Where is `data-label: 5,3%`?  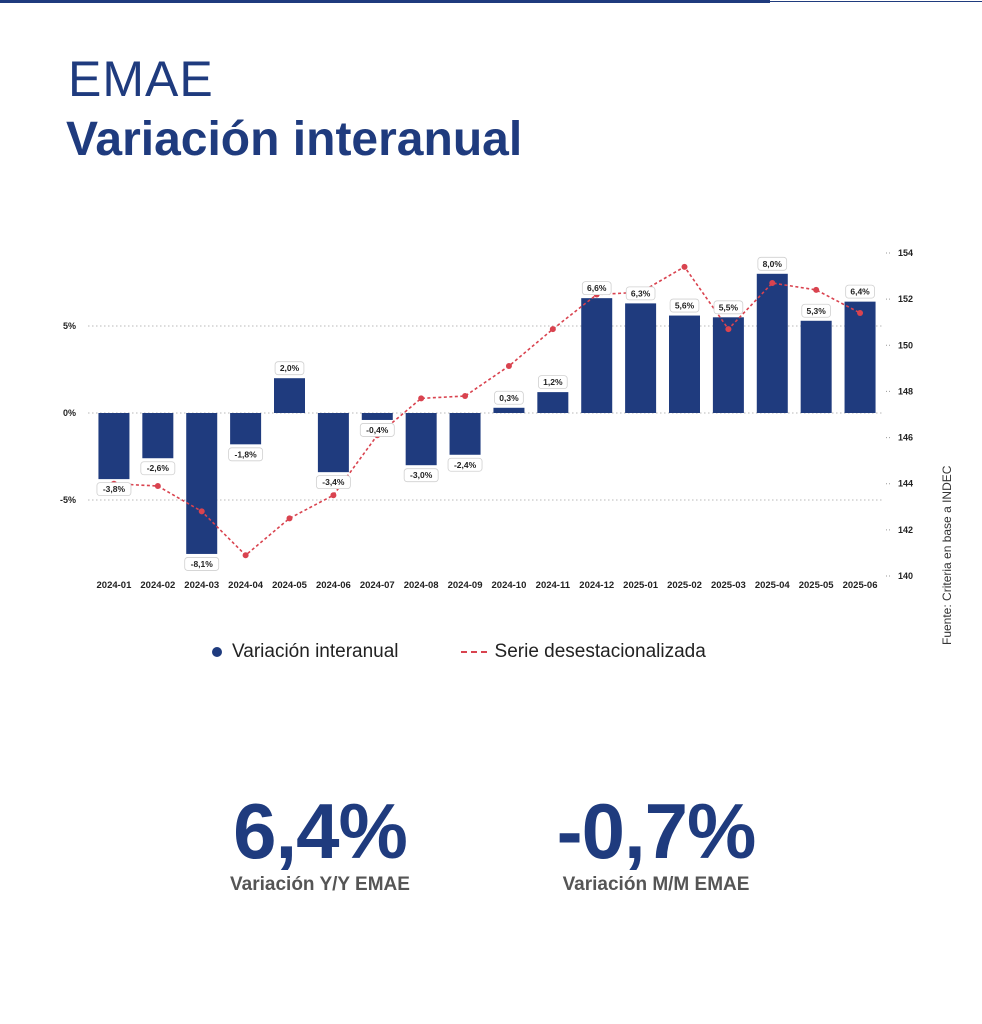
data-label: 5,3% is located at coordinates (816, 311).